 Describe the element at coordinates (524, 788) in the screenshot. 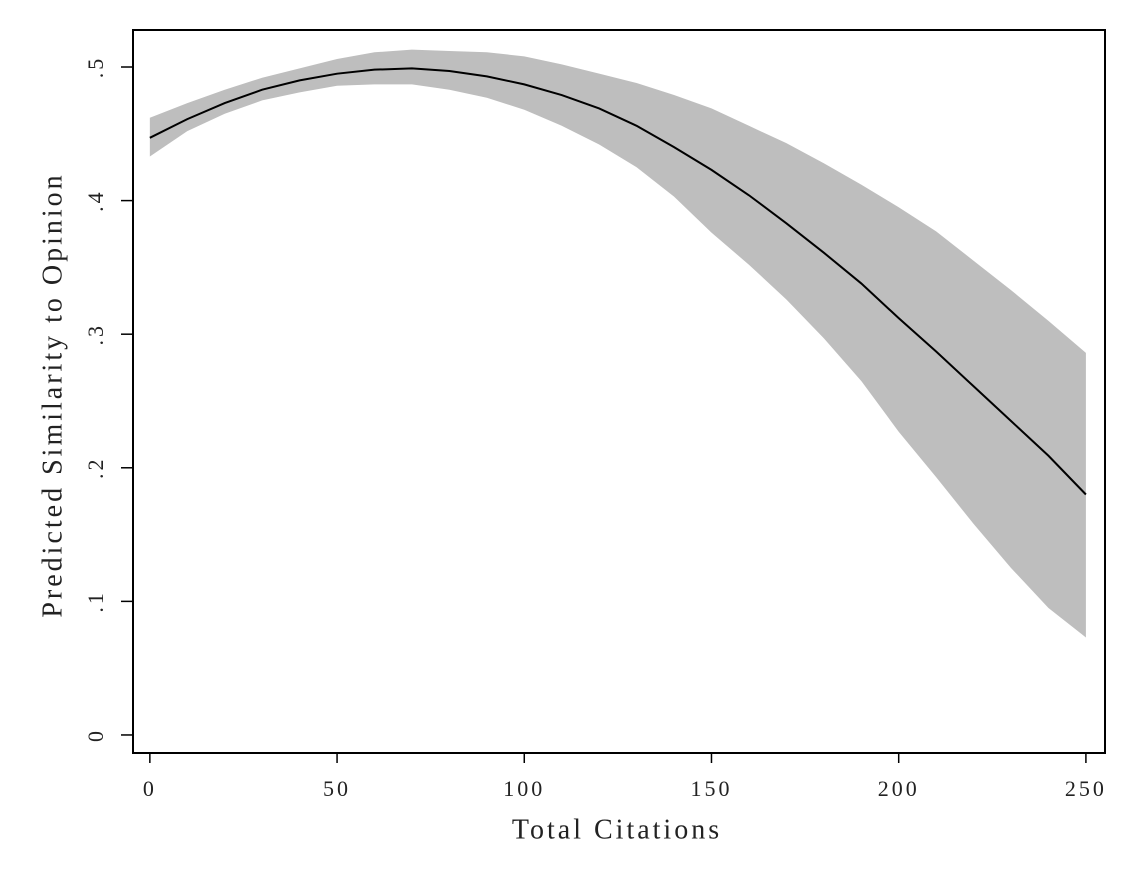

I see `x-tick-label: 100` at that location.